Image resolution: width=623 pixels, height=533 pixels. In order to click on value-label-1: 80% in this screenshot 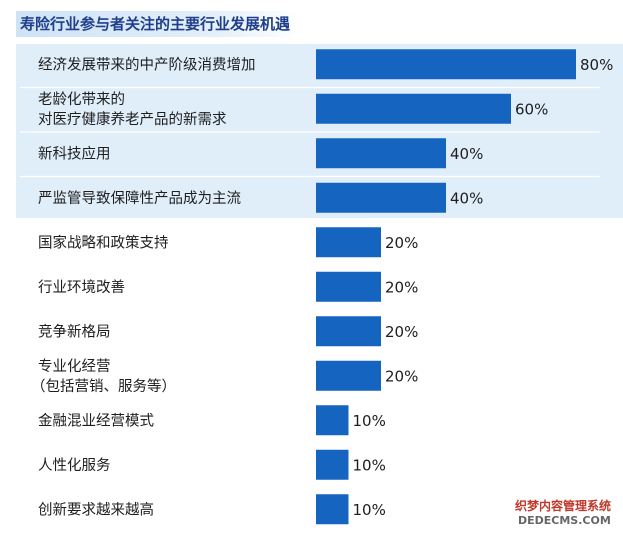, I will do `click(596, 65)`.